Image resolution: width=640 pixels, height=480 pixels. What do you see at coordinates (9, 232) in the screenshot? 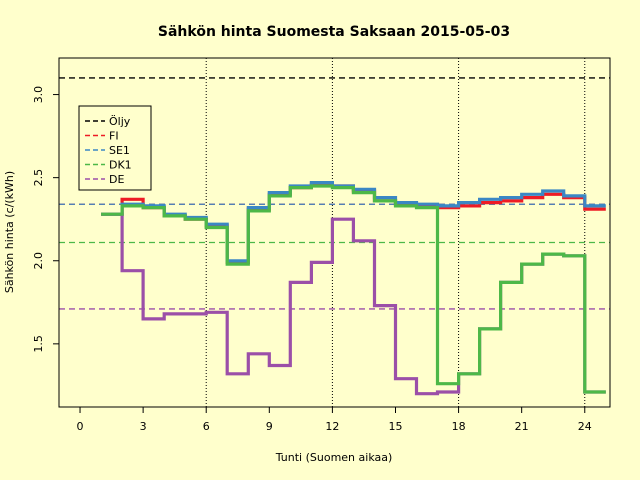
I see `y-axis-label: Sähkön hinta (c/(kWh)` at bounding box center [9, 232].